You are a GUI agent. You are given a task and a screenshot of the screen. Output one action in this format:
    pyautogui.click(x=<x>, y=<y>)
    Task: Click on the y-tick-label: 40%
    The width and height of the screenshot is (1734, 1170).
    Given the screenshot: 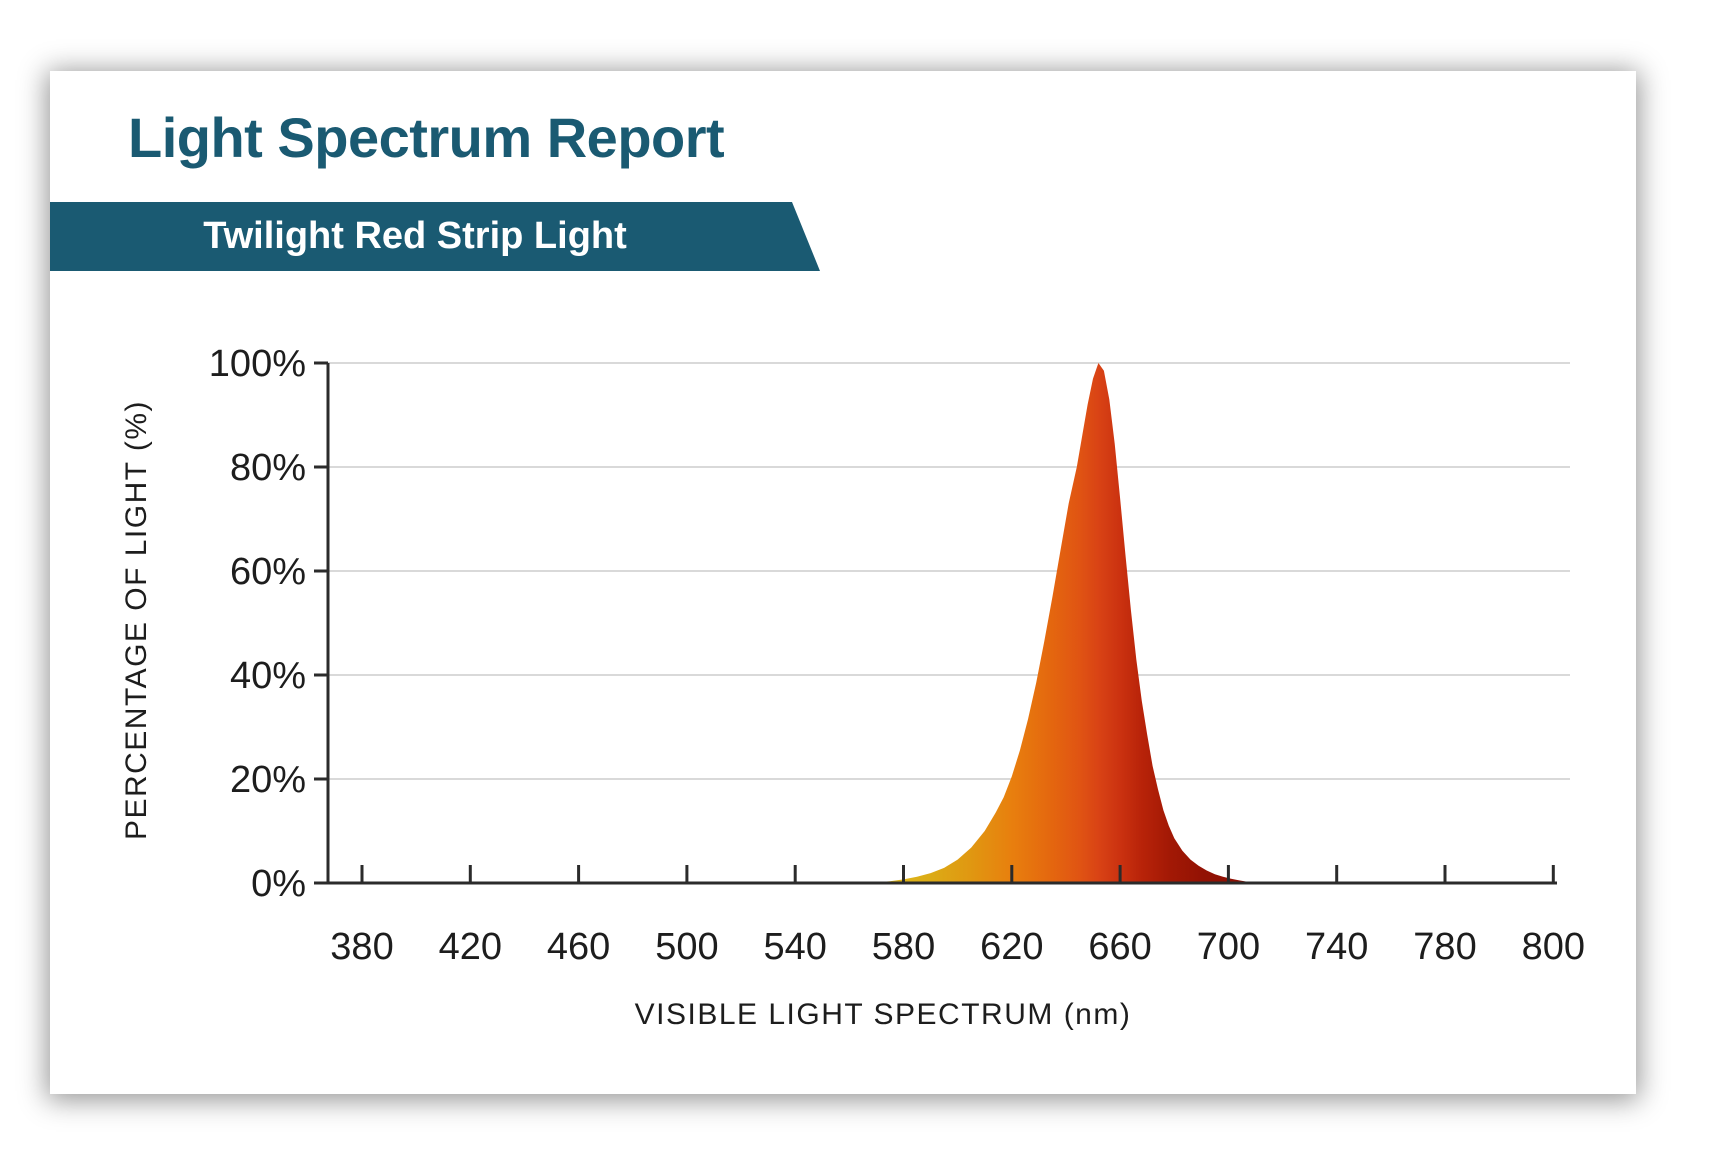 What is the action you would take?
    pyautogui.click(x=268, y=676)
    